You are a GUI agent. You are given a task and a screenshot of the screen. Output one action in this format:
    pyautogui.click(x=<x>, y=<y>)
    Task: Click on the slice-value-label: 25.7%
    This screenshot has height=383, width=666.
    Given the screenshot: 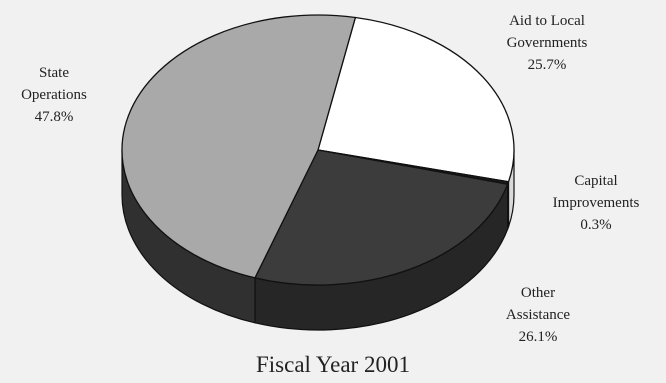 What is the action you would take?
    pyautogui.click(x=547, y=65)
    